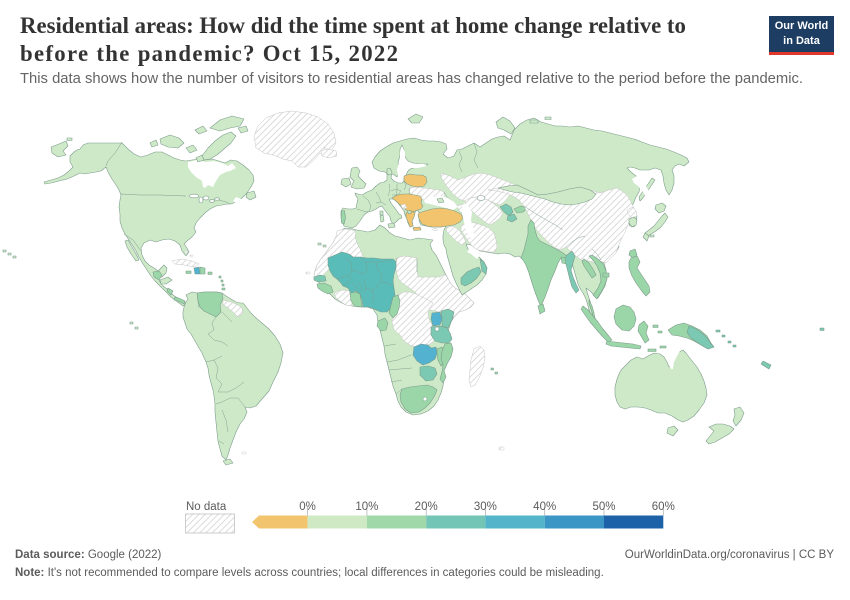 The image size is (850, 600). What do you see at coordinates (307, 507) in the screenshot?
I see `svg-text: 0%` at bounding box center [307, 507].